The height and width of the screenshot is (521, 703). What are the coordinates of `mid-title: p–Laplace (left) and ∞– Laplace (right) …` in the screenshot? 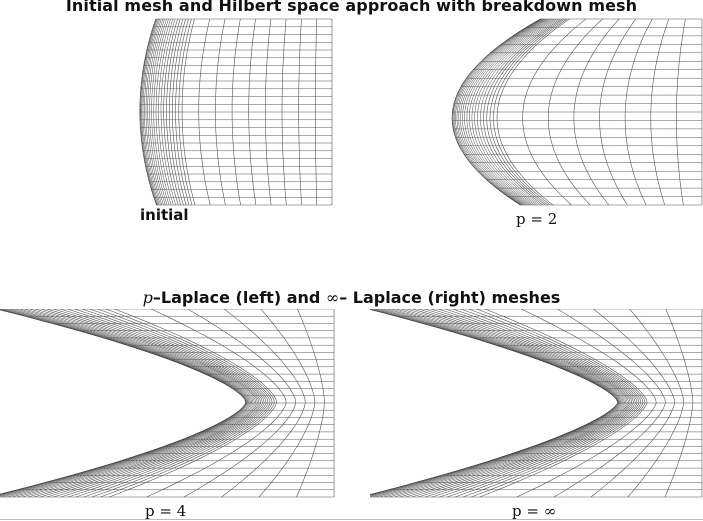 It's located at (351, 297).